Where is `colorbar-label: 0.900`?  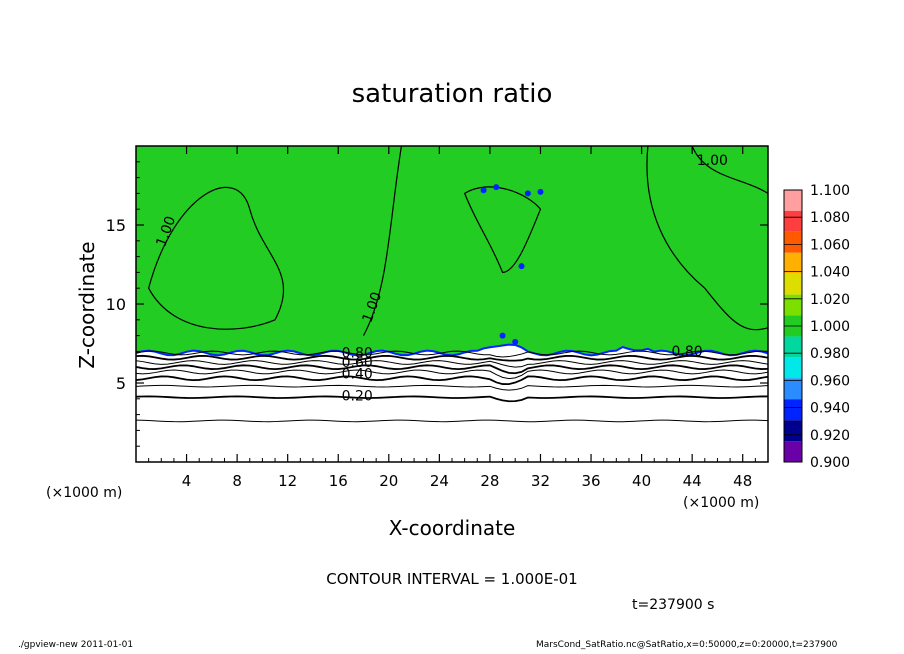
colorbar-label: 0.900 is located at coordinates (830, 463).